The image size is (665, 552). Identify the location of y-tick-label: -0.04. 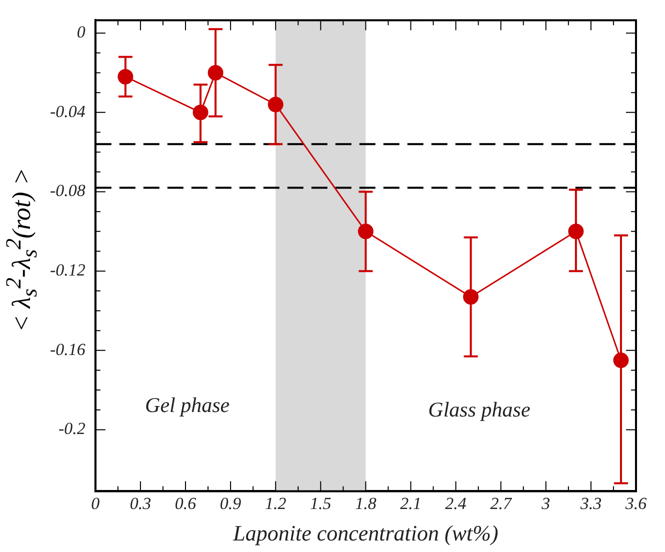
(68, 111).